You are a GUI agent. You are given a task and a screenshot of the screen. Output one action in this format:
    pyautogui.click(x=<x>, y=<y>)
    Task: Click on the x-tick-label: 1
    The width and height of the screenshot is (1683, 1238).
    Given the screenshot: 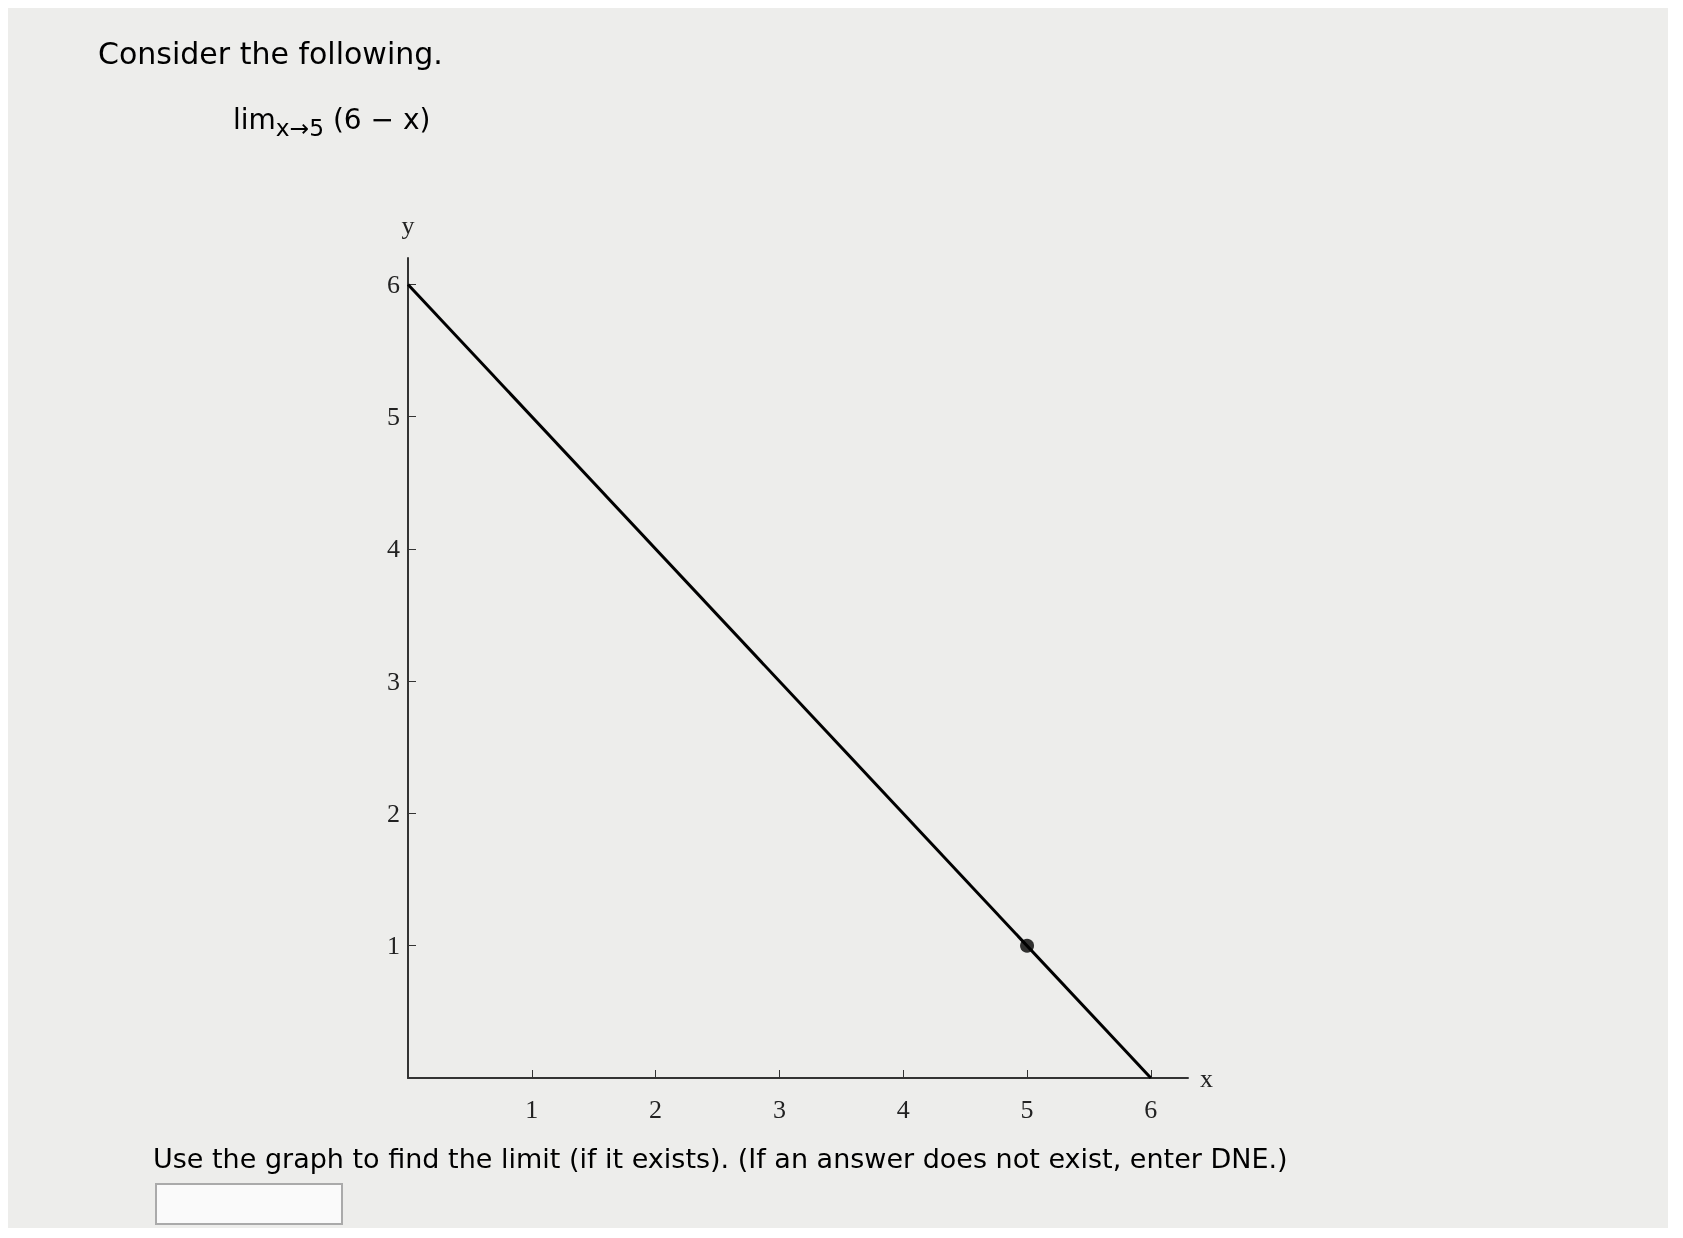 What is the action you would take?
    pyautogui.click(x=532, y=1109)
    